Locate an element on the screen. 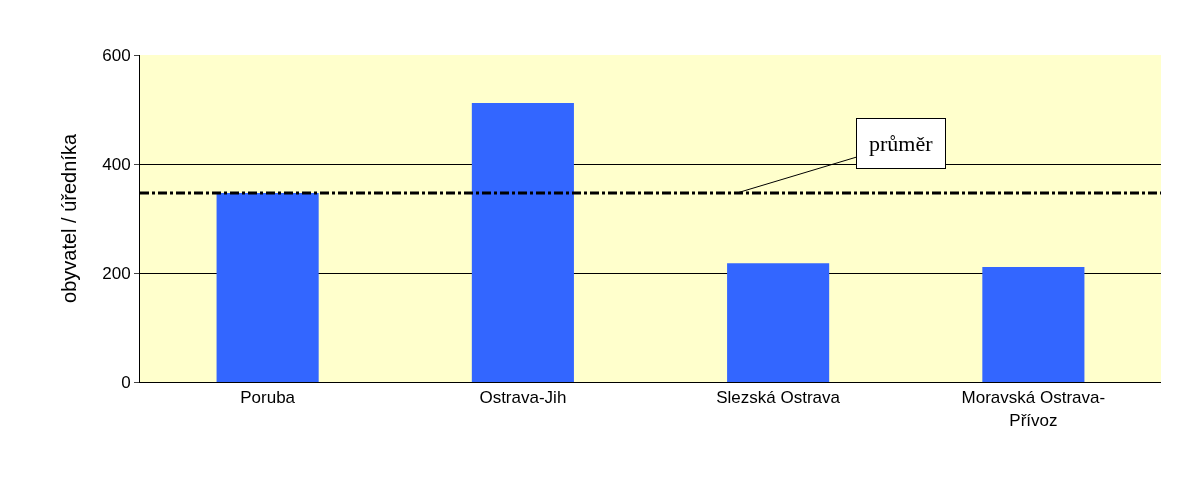  x-tick-label: Ostrava-Jih is located at coordinates (523, 398).